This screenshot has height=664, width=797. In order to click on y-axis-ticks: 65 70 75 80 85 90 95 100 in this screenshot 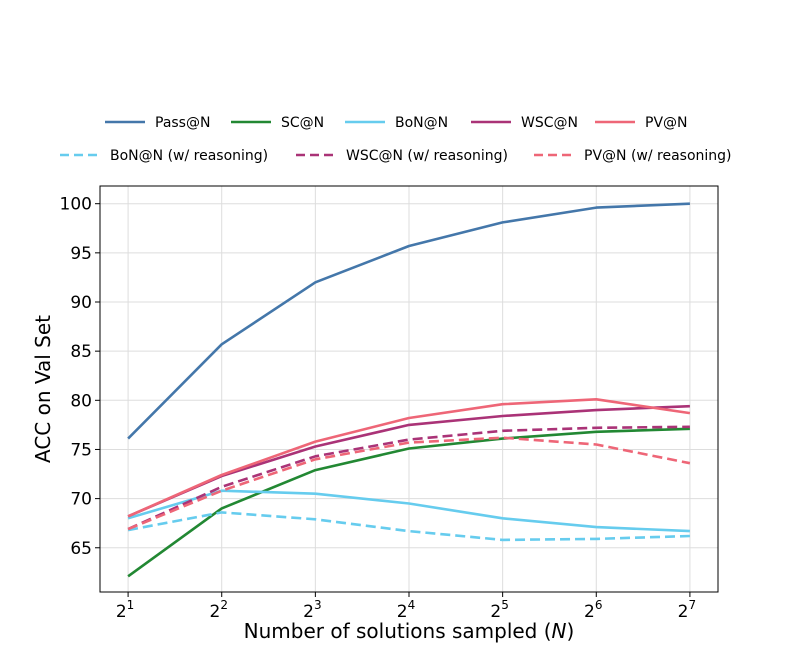, I will do `click(80, 377)`.